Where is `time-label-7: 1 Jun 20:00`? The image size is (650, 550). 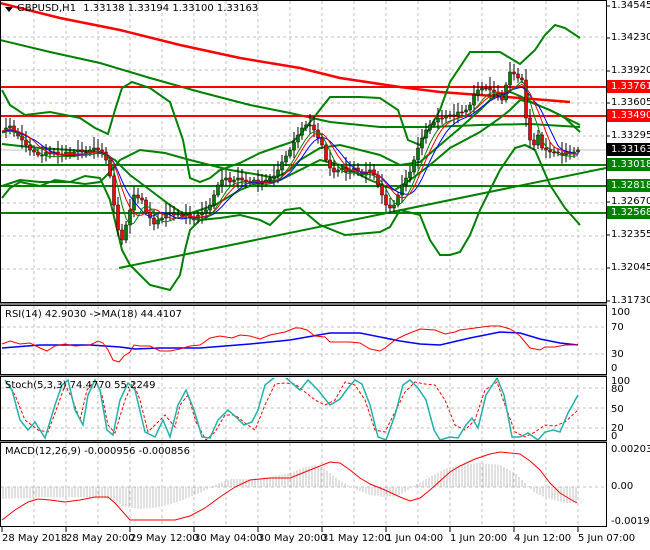
time-label-7: 1 Jun 20:00 is located at coordinates (479, 538).